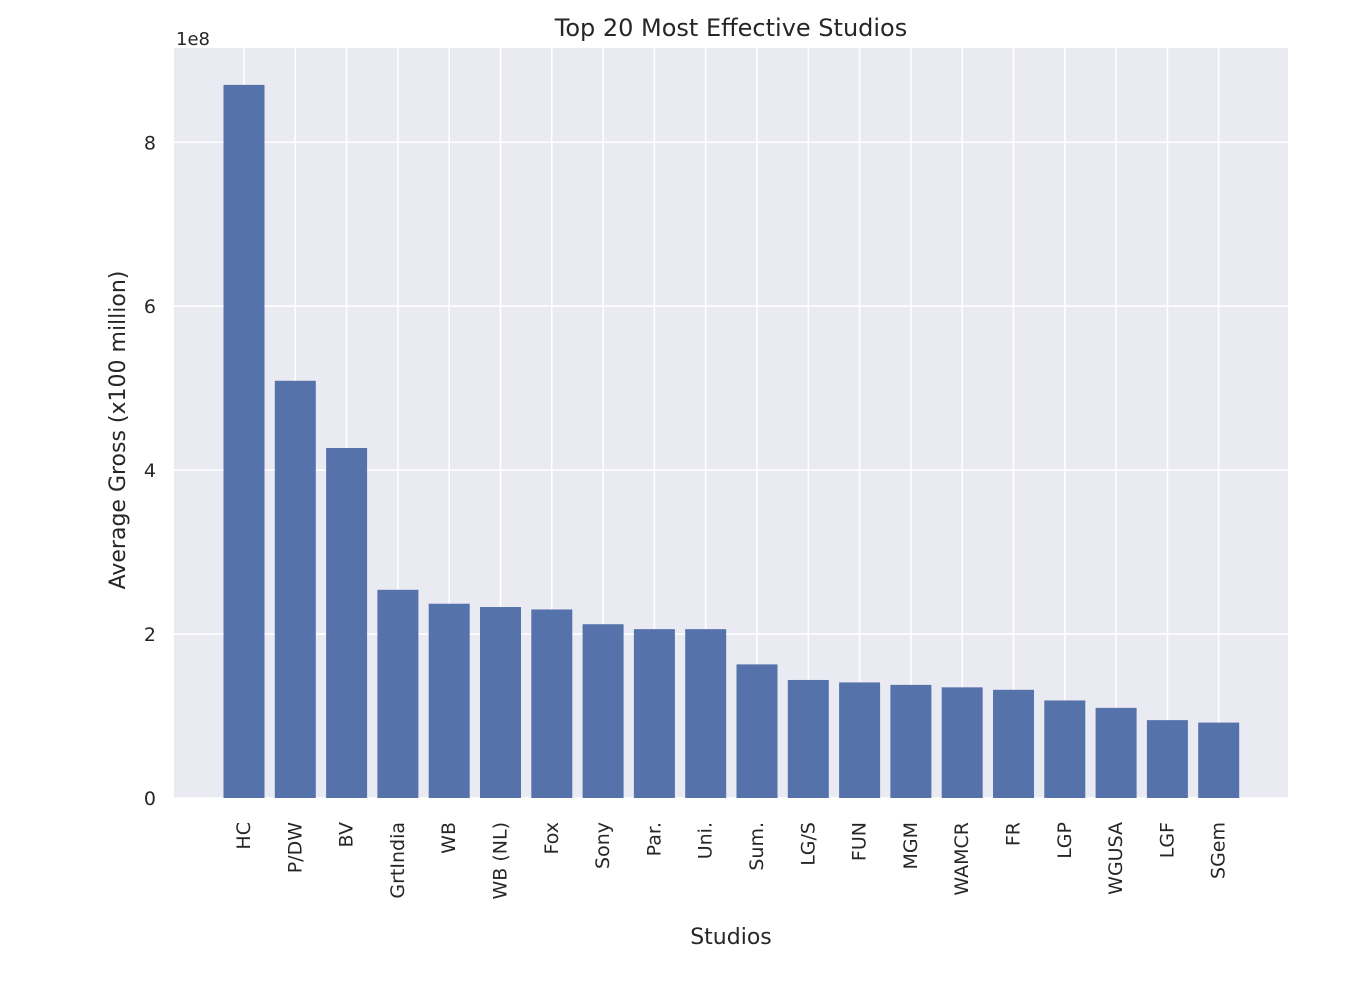 The width and height of the screenshot is (1364, 988). Describe the element at coordinates (244, 836) in the screenshot. I see `x-tick-label: HC` at that location.